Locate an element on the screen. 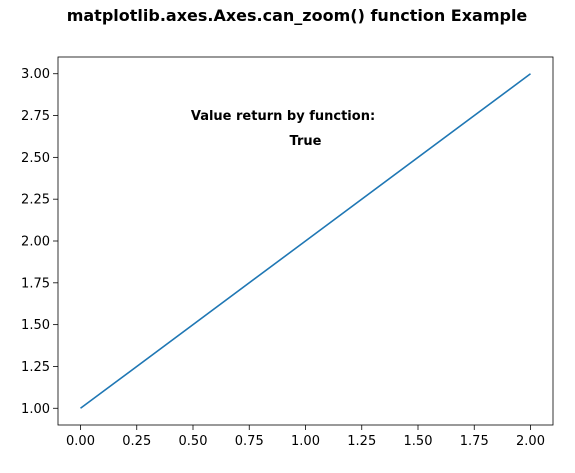  x-tick-label: 0.50 is located at coordinates (193, 441).